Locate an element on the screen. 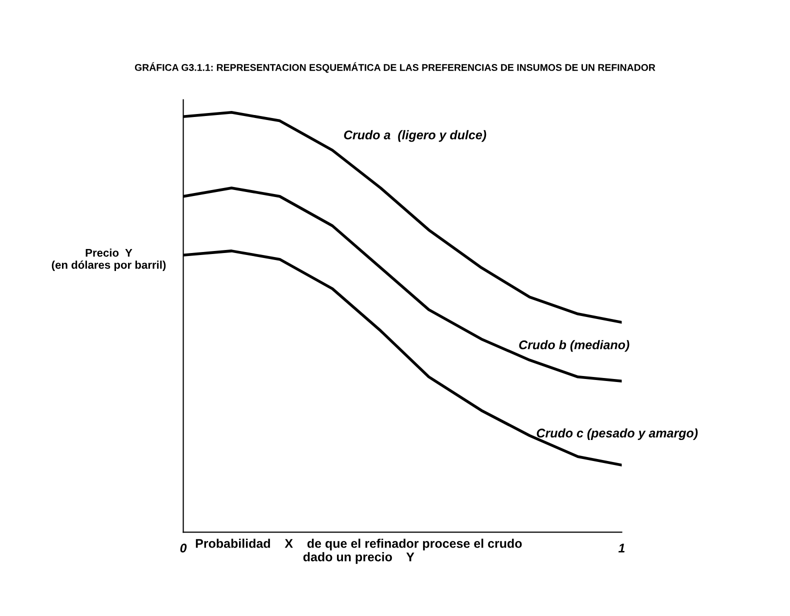 The width and height of the screenshot is (790, 616). series-label: Crudo b (mediano) is located at coordinates (574, 346).